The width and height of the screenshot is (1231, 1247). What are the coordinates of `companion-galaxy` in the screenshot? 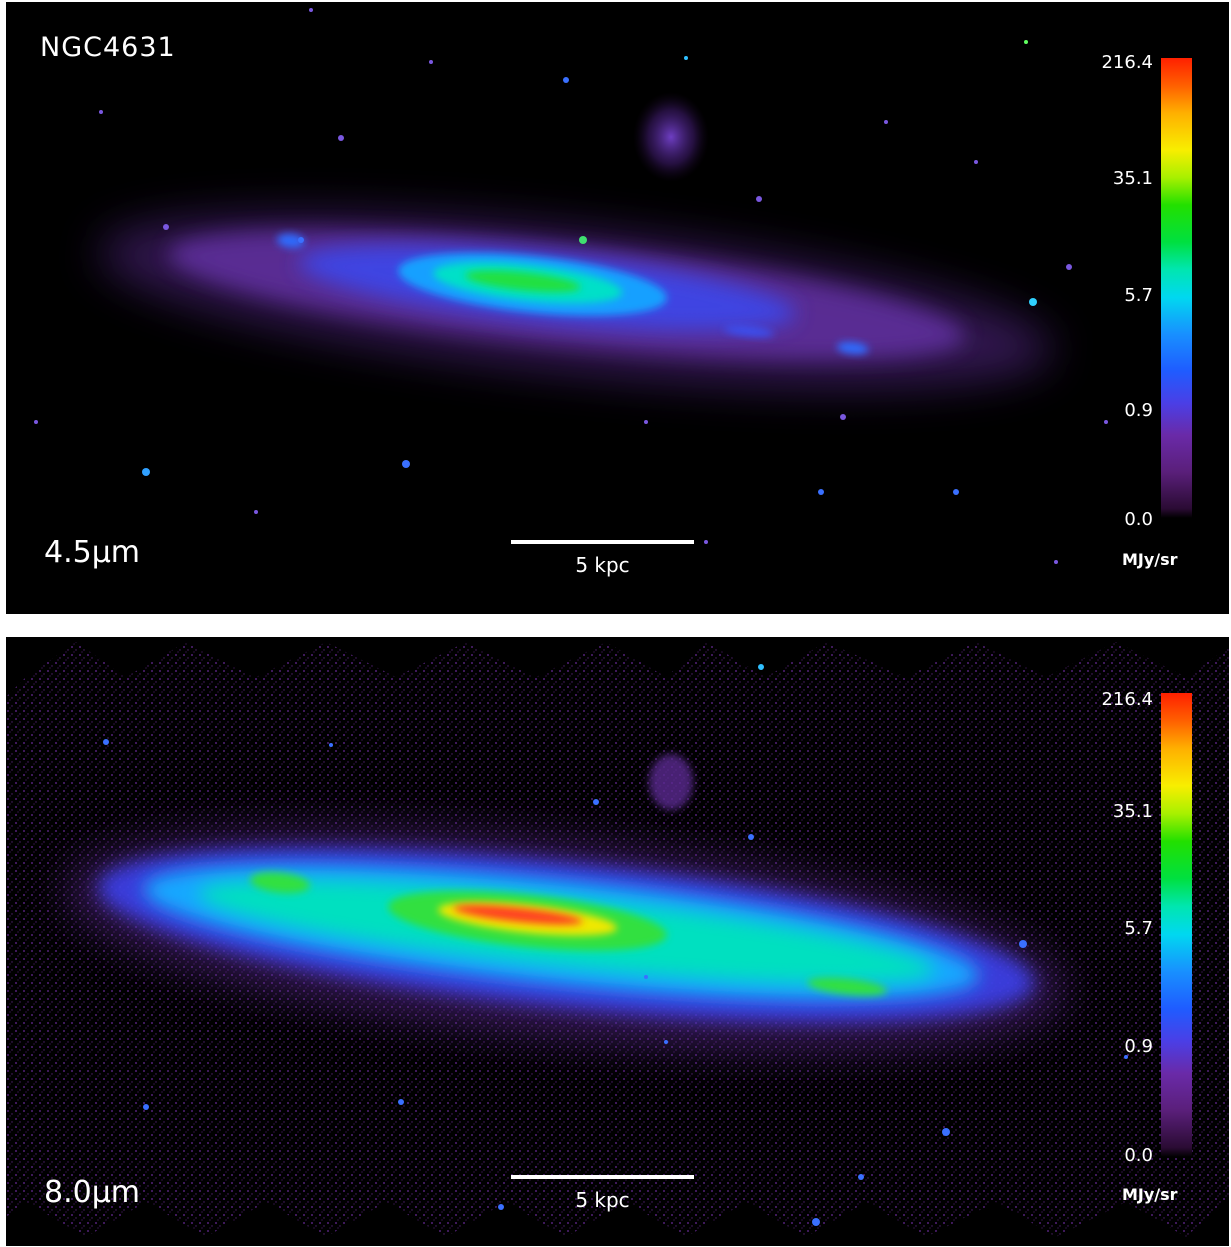 It's located at (671, 137).